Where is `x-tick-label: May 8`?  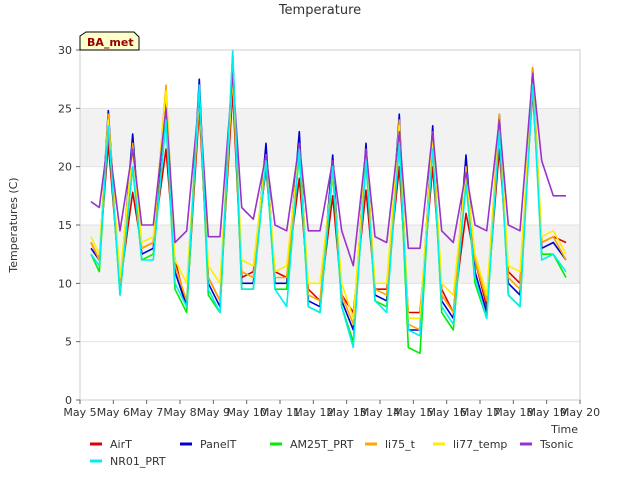
x-tick-label: May 8 is located at coordinates (179, 412).